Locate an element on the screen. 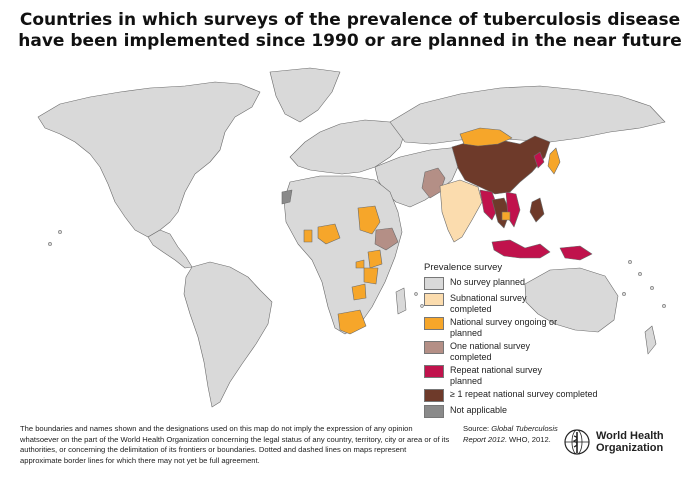 This screenshot has width=700, height=495. legend-label: ≥ 1 repeat national survey completed is located at coordinates (524, 394).